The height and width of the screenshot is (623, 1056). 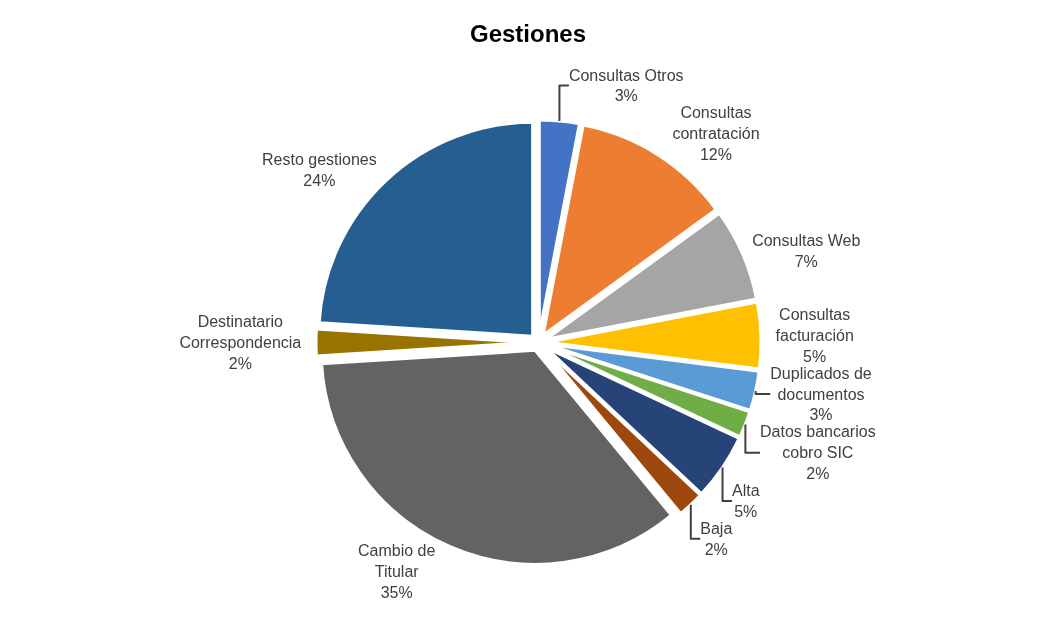 I want to click on slice-label: Consultas contratación, so click(x=716, y=123).